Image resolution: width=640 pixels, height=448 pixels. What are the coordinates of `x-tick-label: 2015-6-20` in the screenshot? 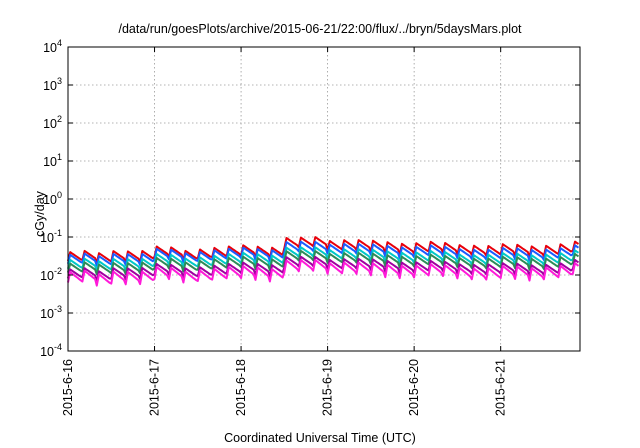 It's located at (414, 387).